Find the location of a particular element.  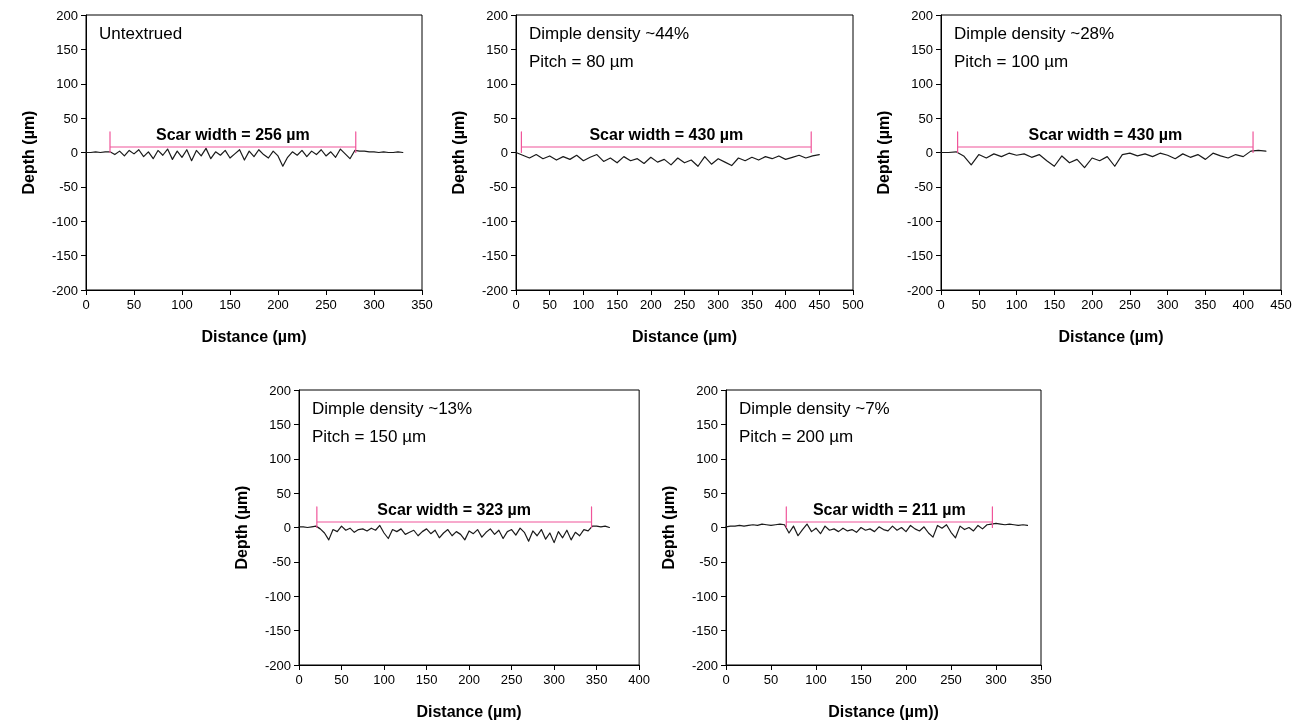

annotation: Pitch = 200 µm is located at coordinates (796, 436).